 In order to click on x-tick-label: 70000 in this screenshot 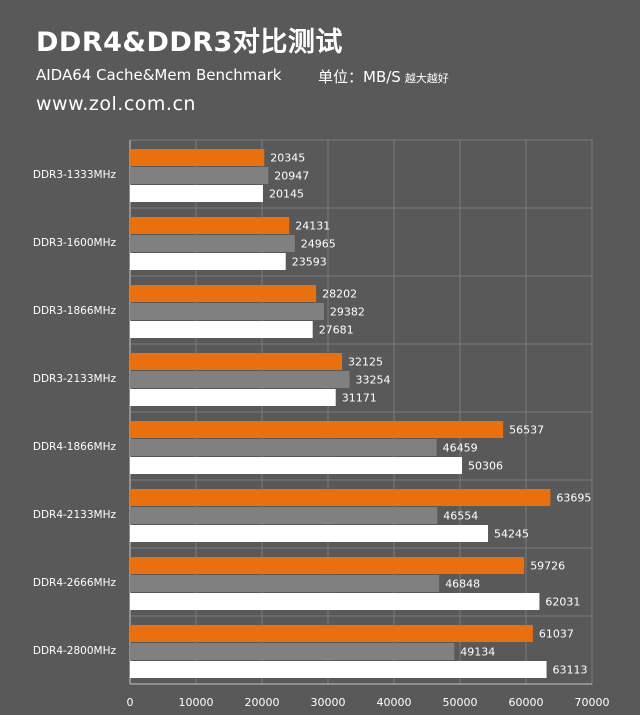, I will do `click(592, 702)`.